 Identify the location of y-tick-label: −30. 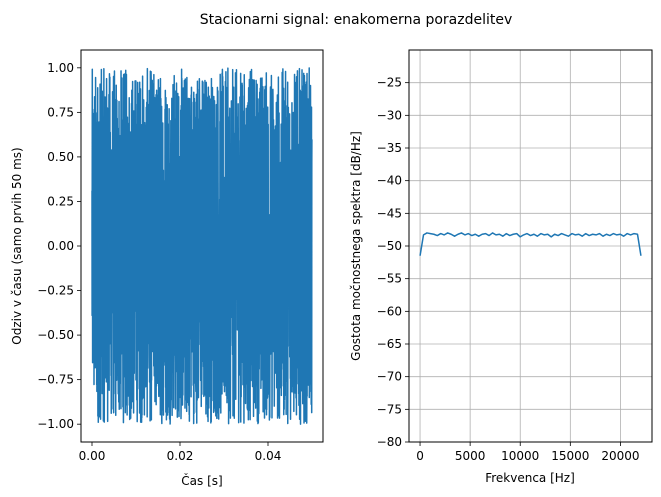
(389, 115).